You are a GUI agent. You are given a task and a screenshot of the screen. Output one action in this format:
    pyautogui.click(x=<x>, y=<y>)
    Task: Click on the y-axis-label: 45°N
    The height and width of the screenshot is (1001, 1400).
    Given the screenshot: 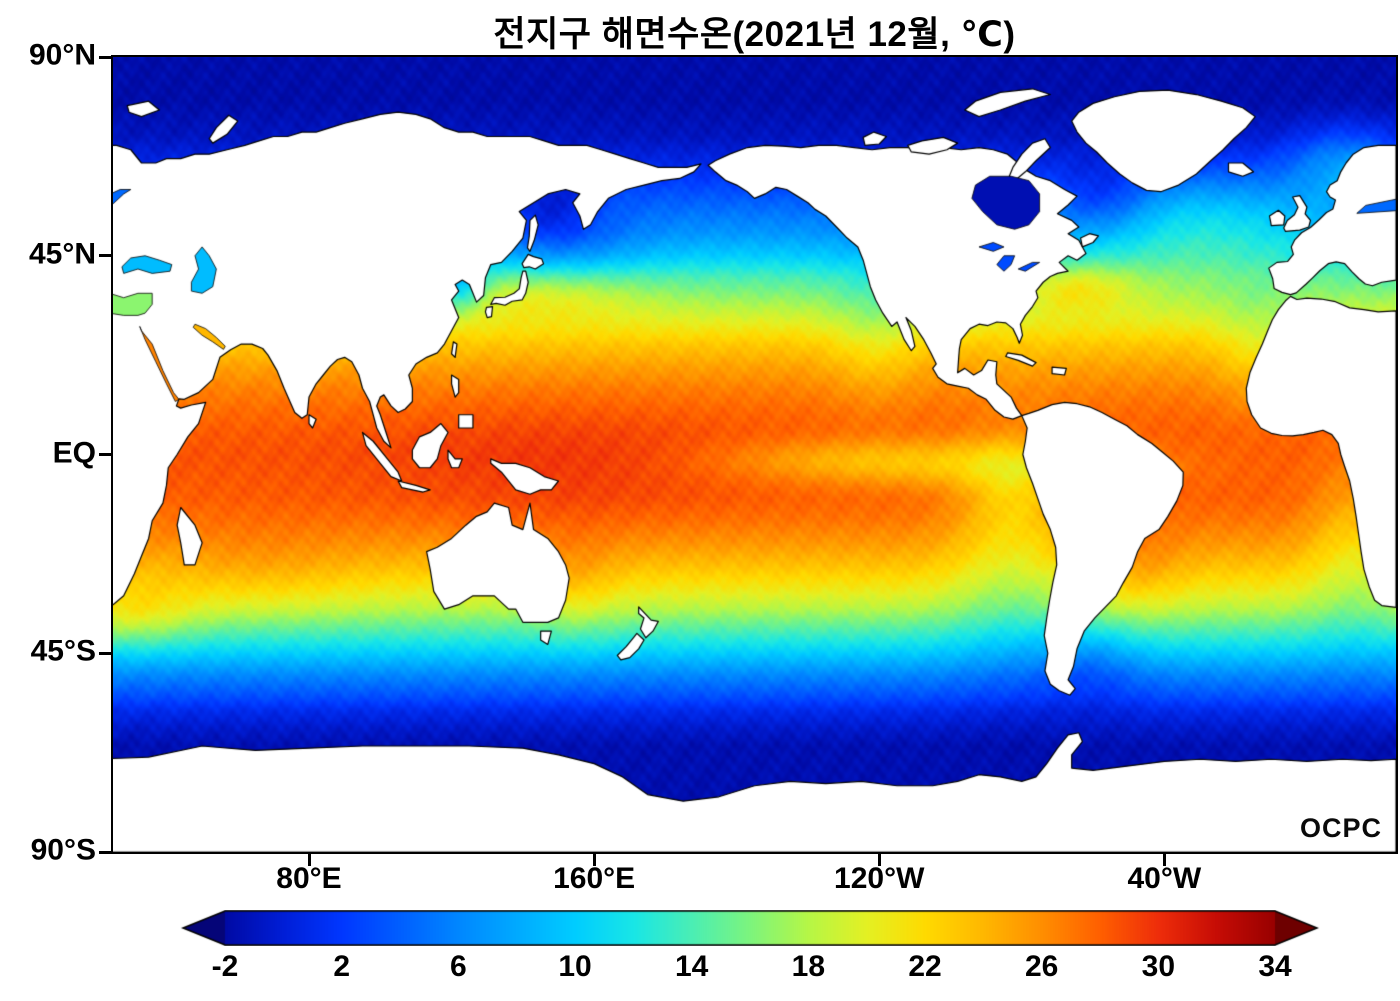 What is the action you would take?
    pyautogui.click(x=62, y=254)
    